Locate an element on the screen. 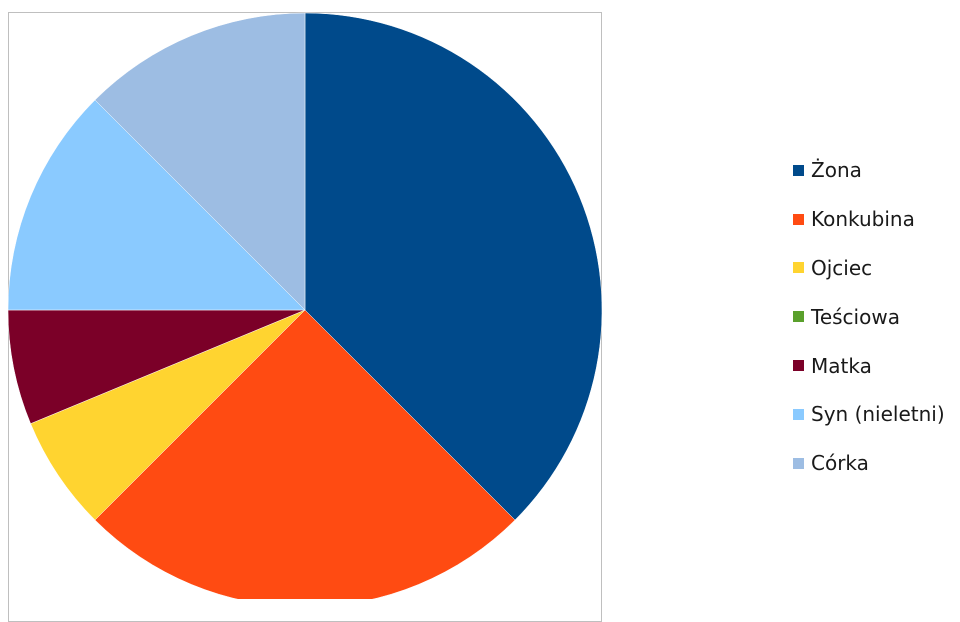  legend-label: Teściowa is located at coordinates (855, 316).